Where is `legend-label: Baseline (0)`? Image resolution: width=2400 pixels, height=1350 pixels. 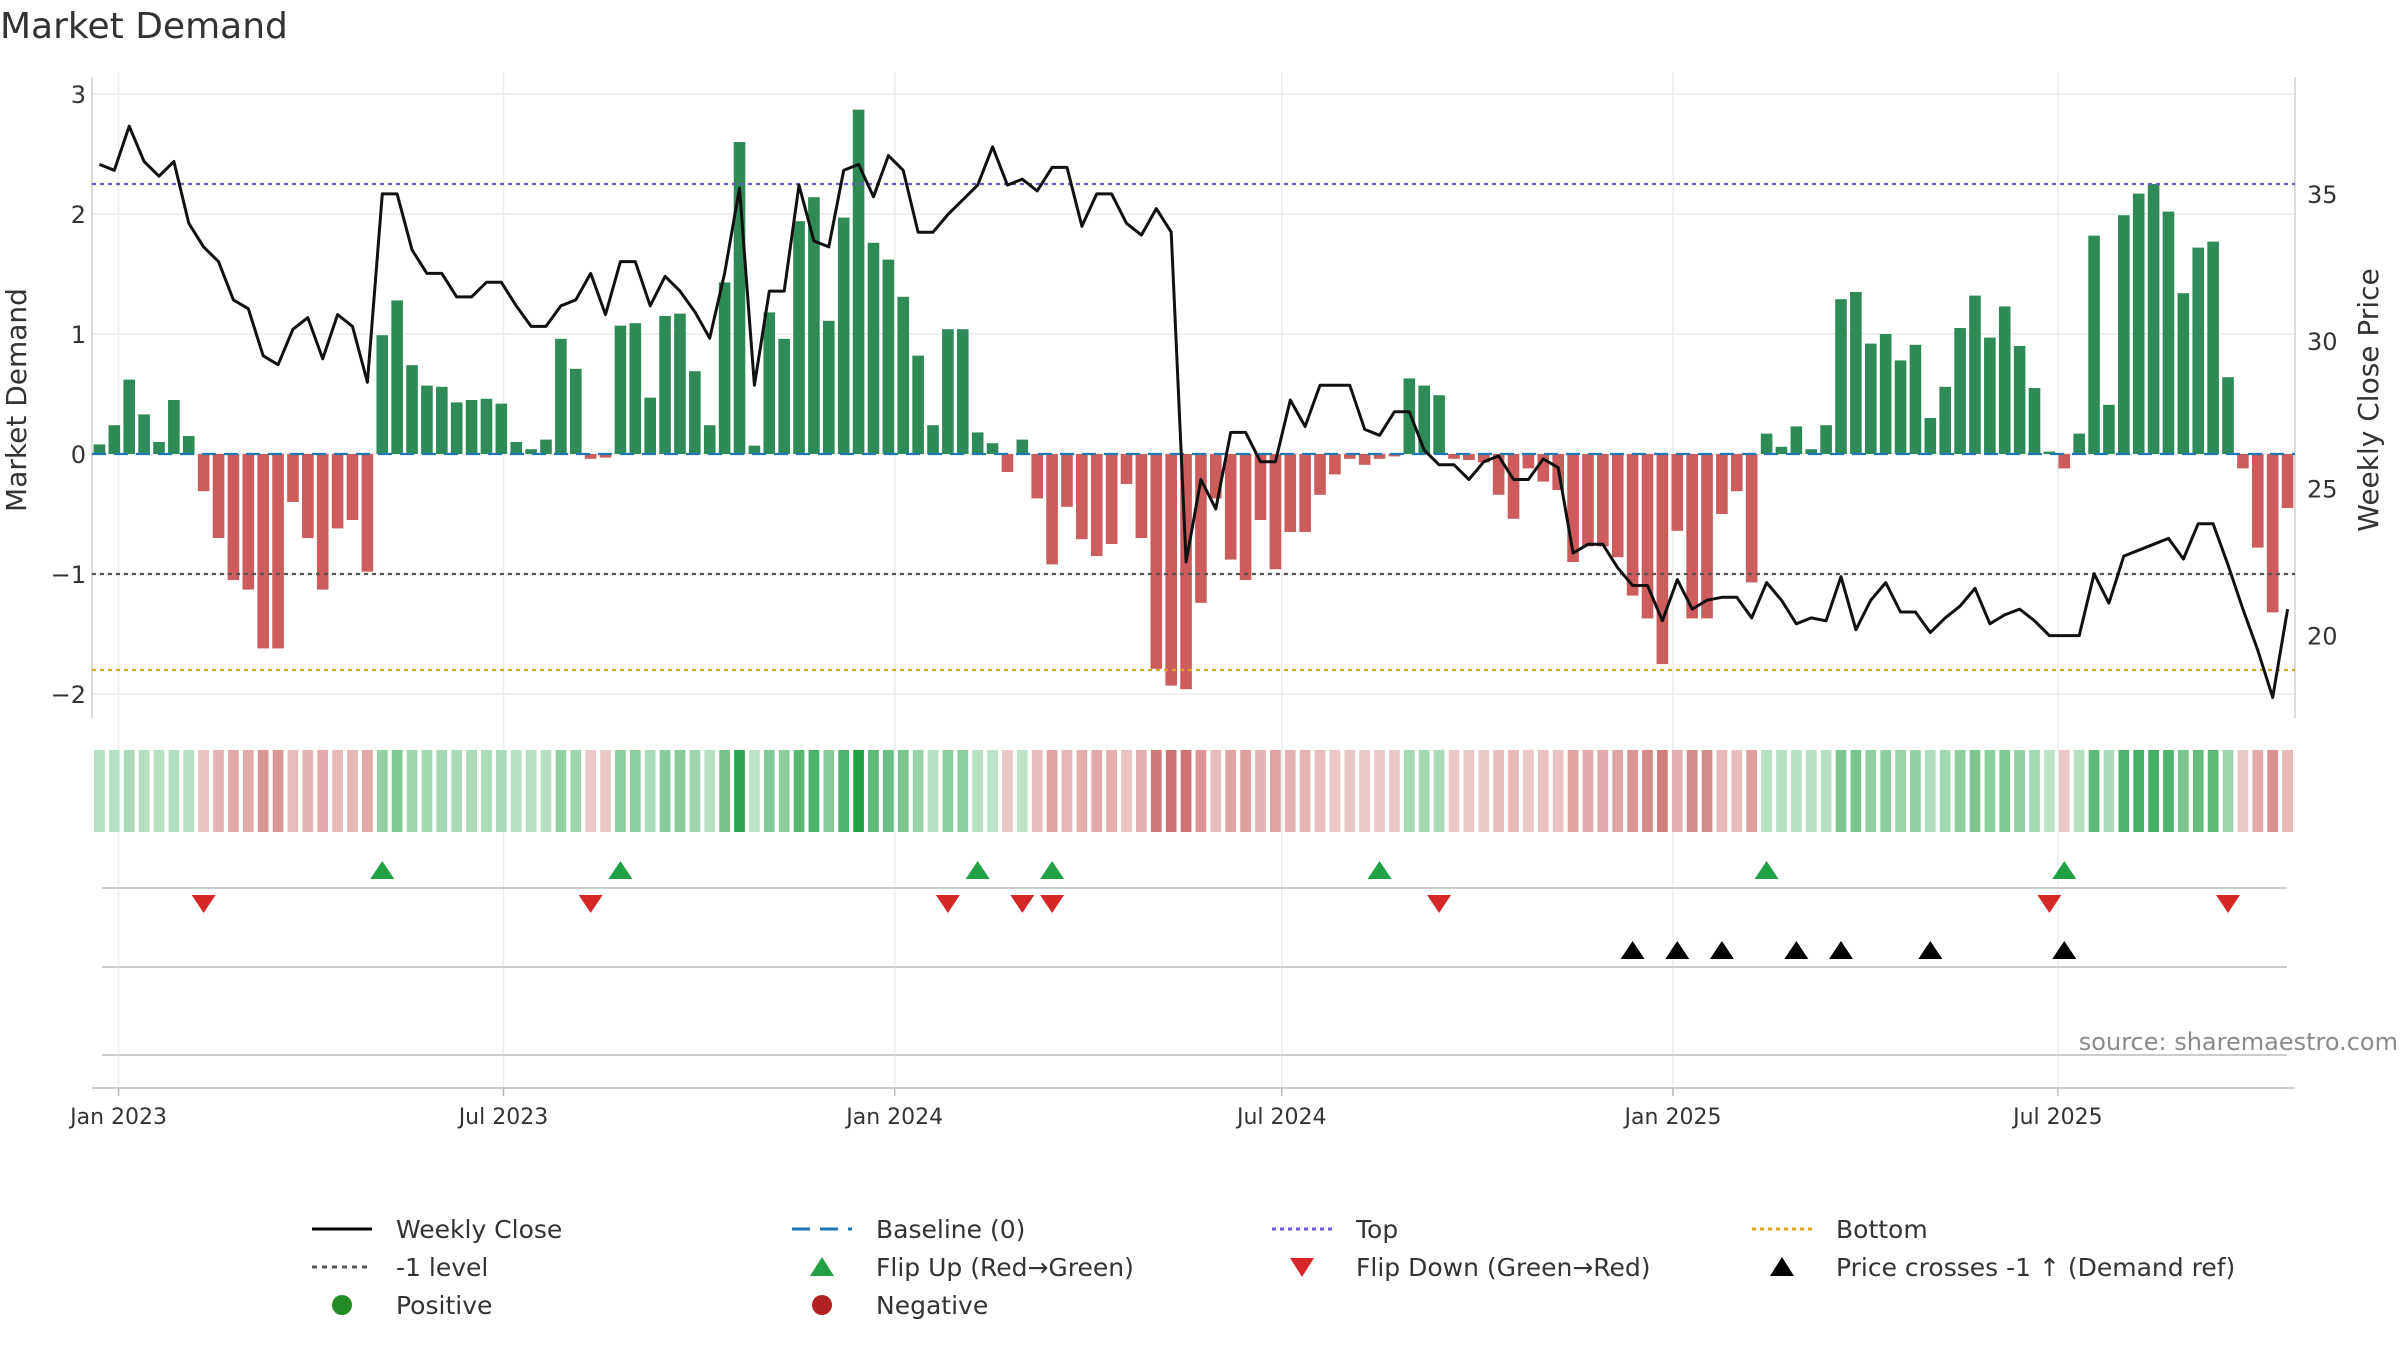 legend-label: Baseline (0) is located at coordinates (951, 1229).